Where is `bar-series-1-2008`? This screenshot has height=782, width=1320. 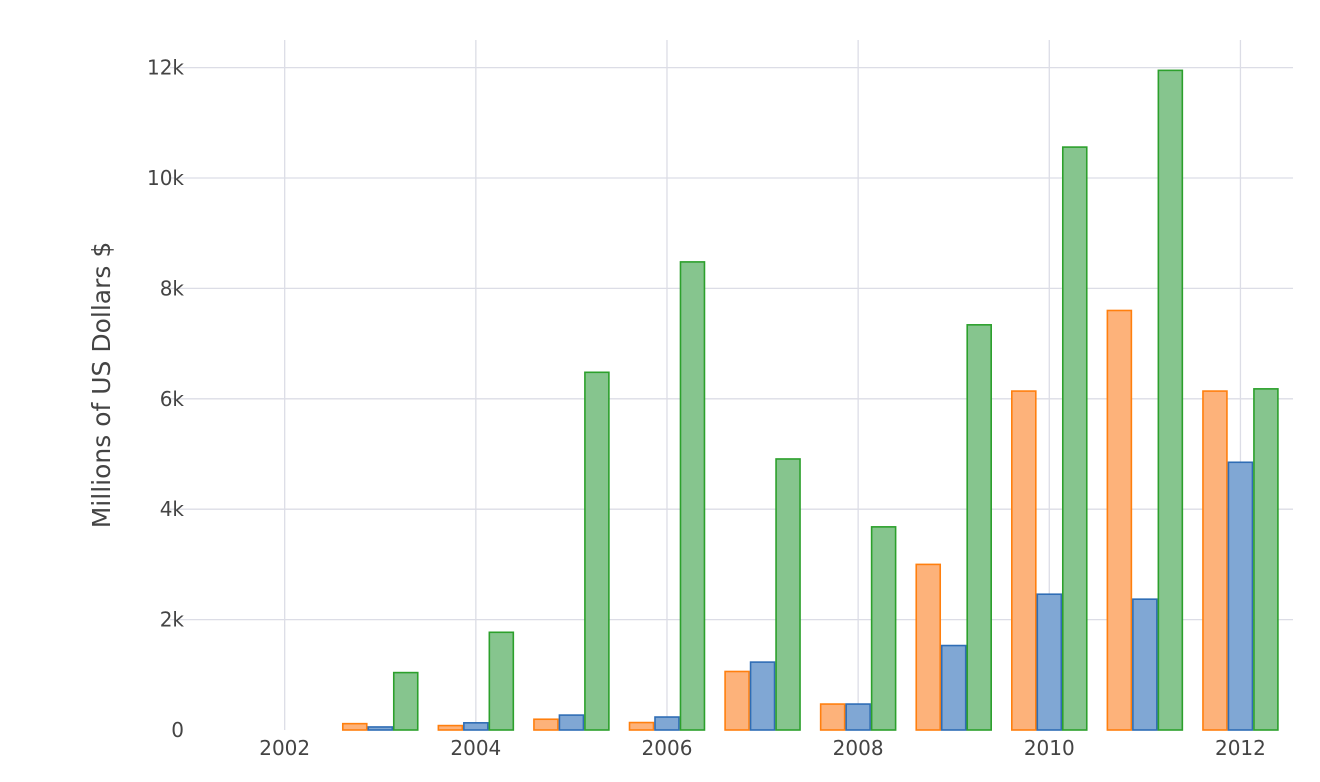 bar-series-1-2008 is located at coordinates (832, 717).